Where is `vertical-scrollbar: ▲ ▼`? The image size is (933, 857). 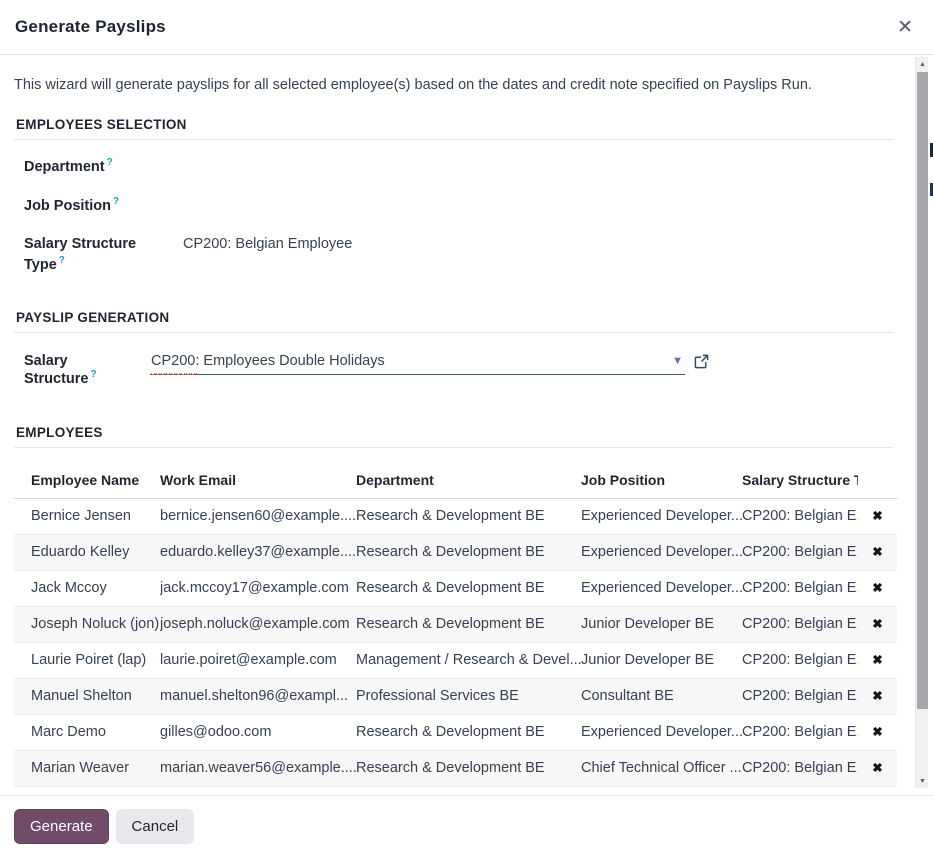 vertical-scrollbar: ▲ ▼ is located at coordinates (921, 422).